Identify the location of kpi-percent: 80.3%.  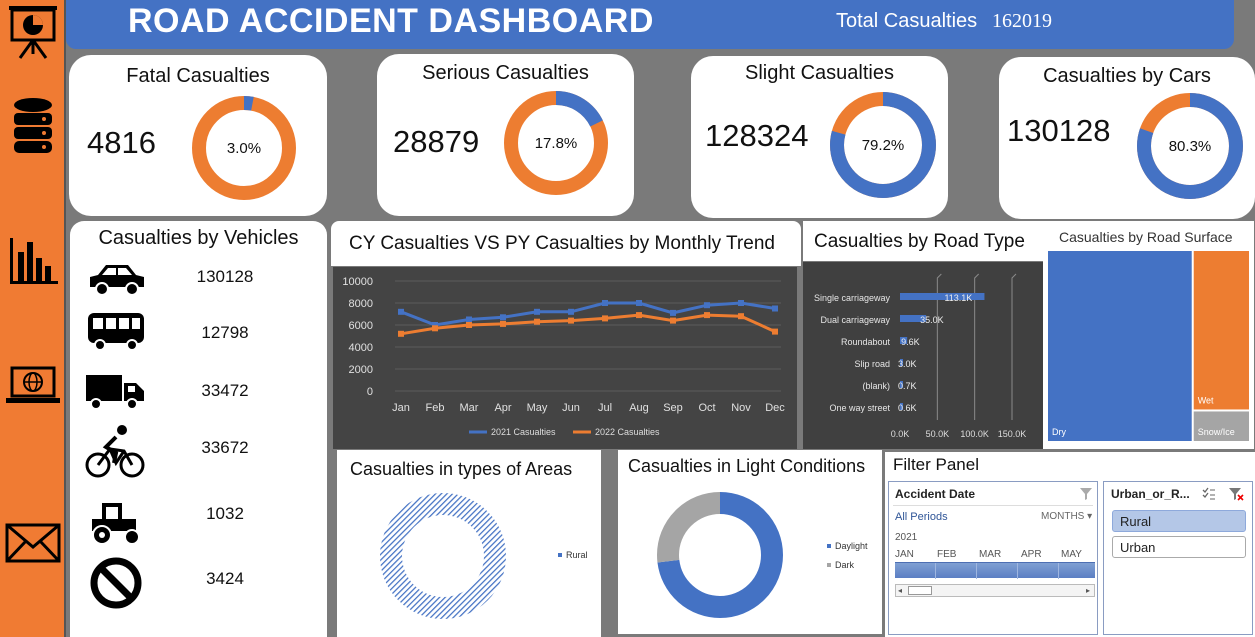
(1190, 146).